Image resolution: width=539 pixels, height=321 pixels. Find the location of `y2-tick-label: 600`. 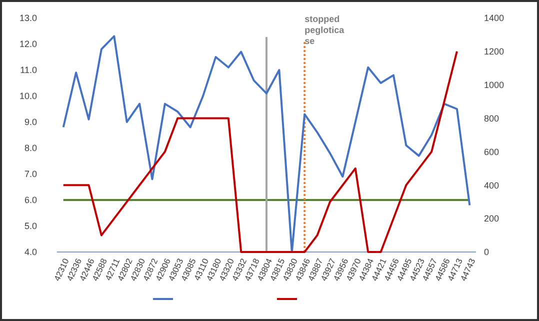

y2-tick-label: 600 is located at coordinates (492, 151).